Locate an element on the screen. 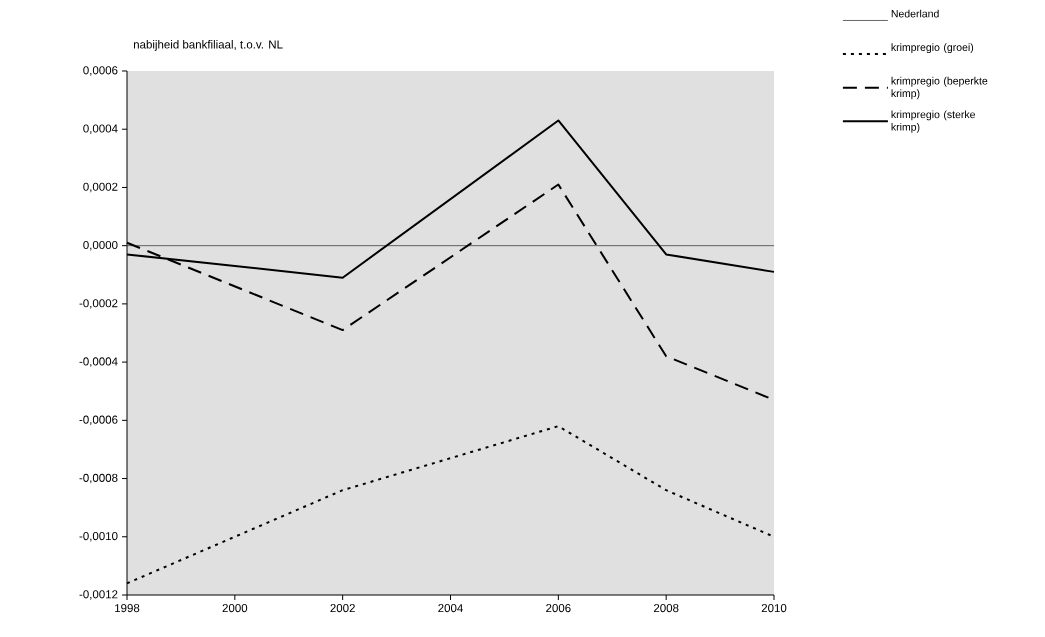  x-tick-label: 2008 is located at coordinates (666, 608).